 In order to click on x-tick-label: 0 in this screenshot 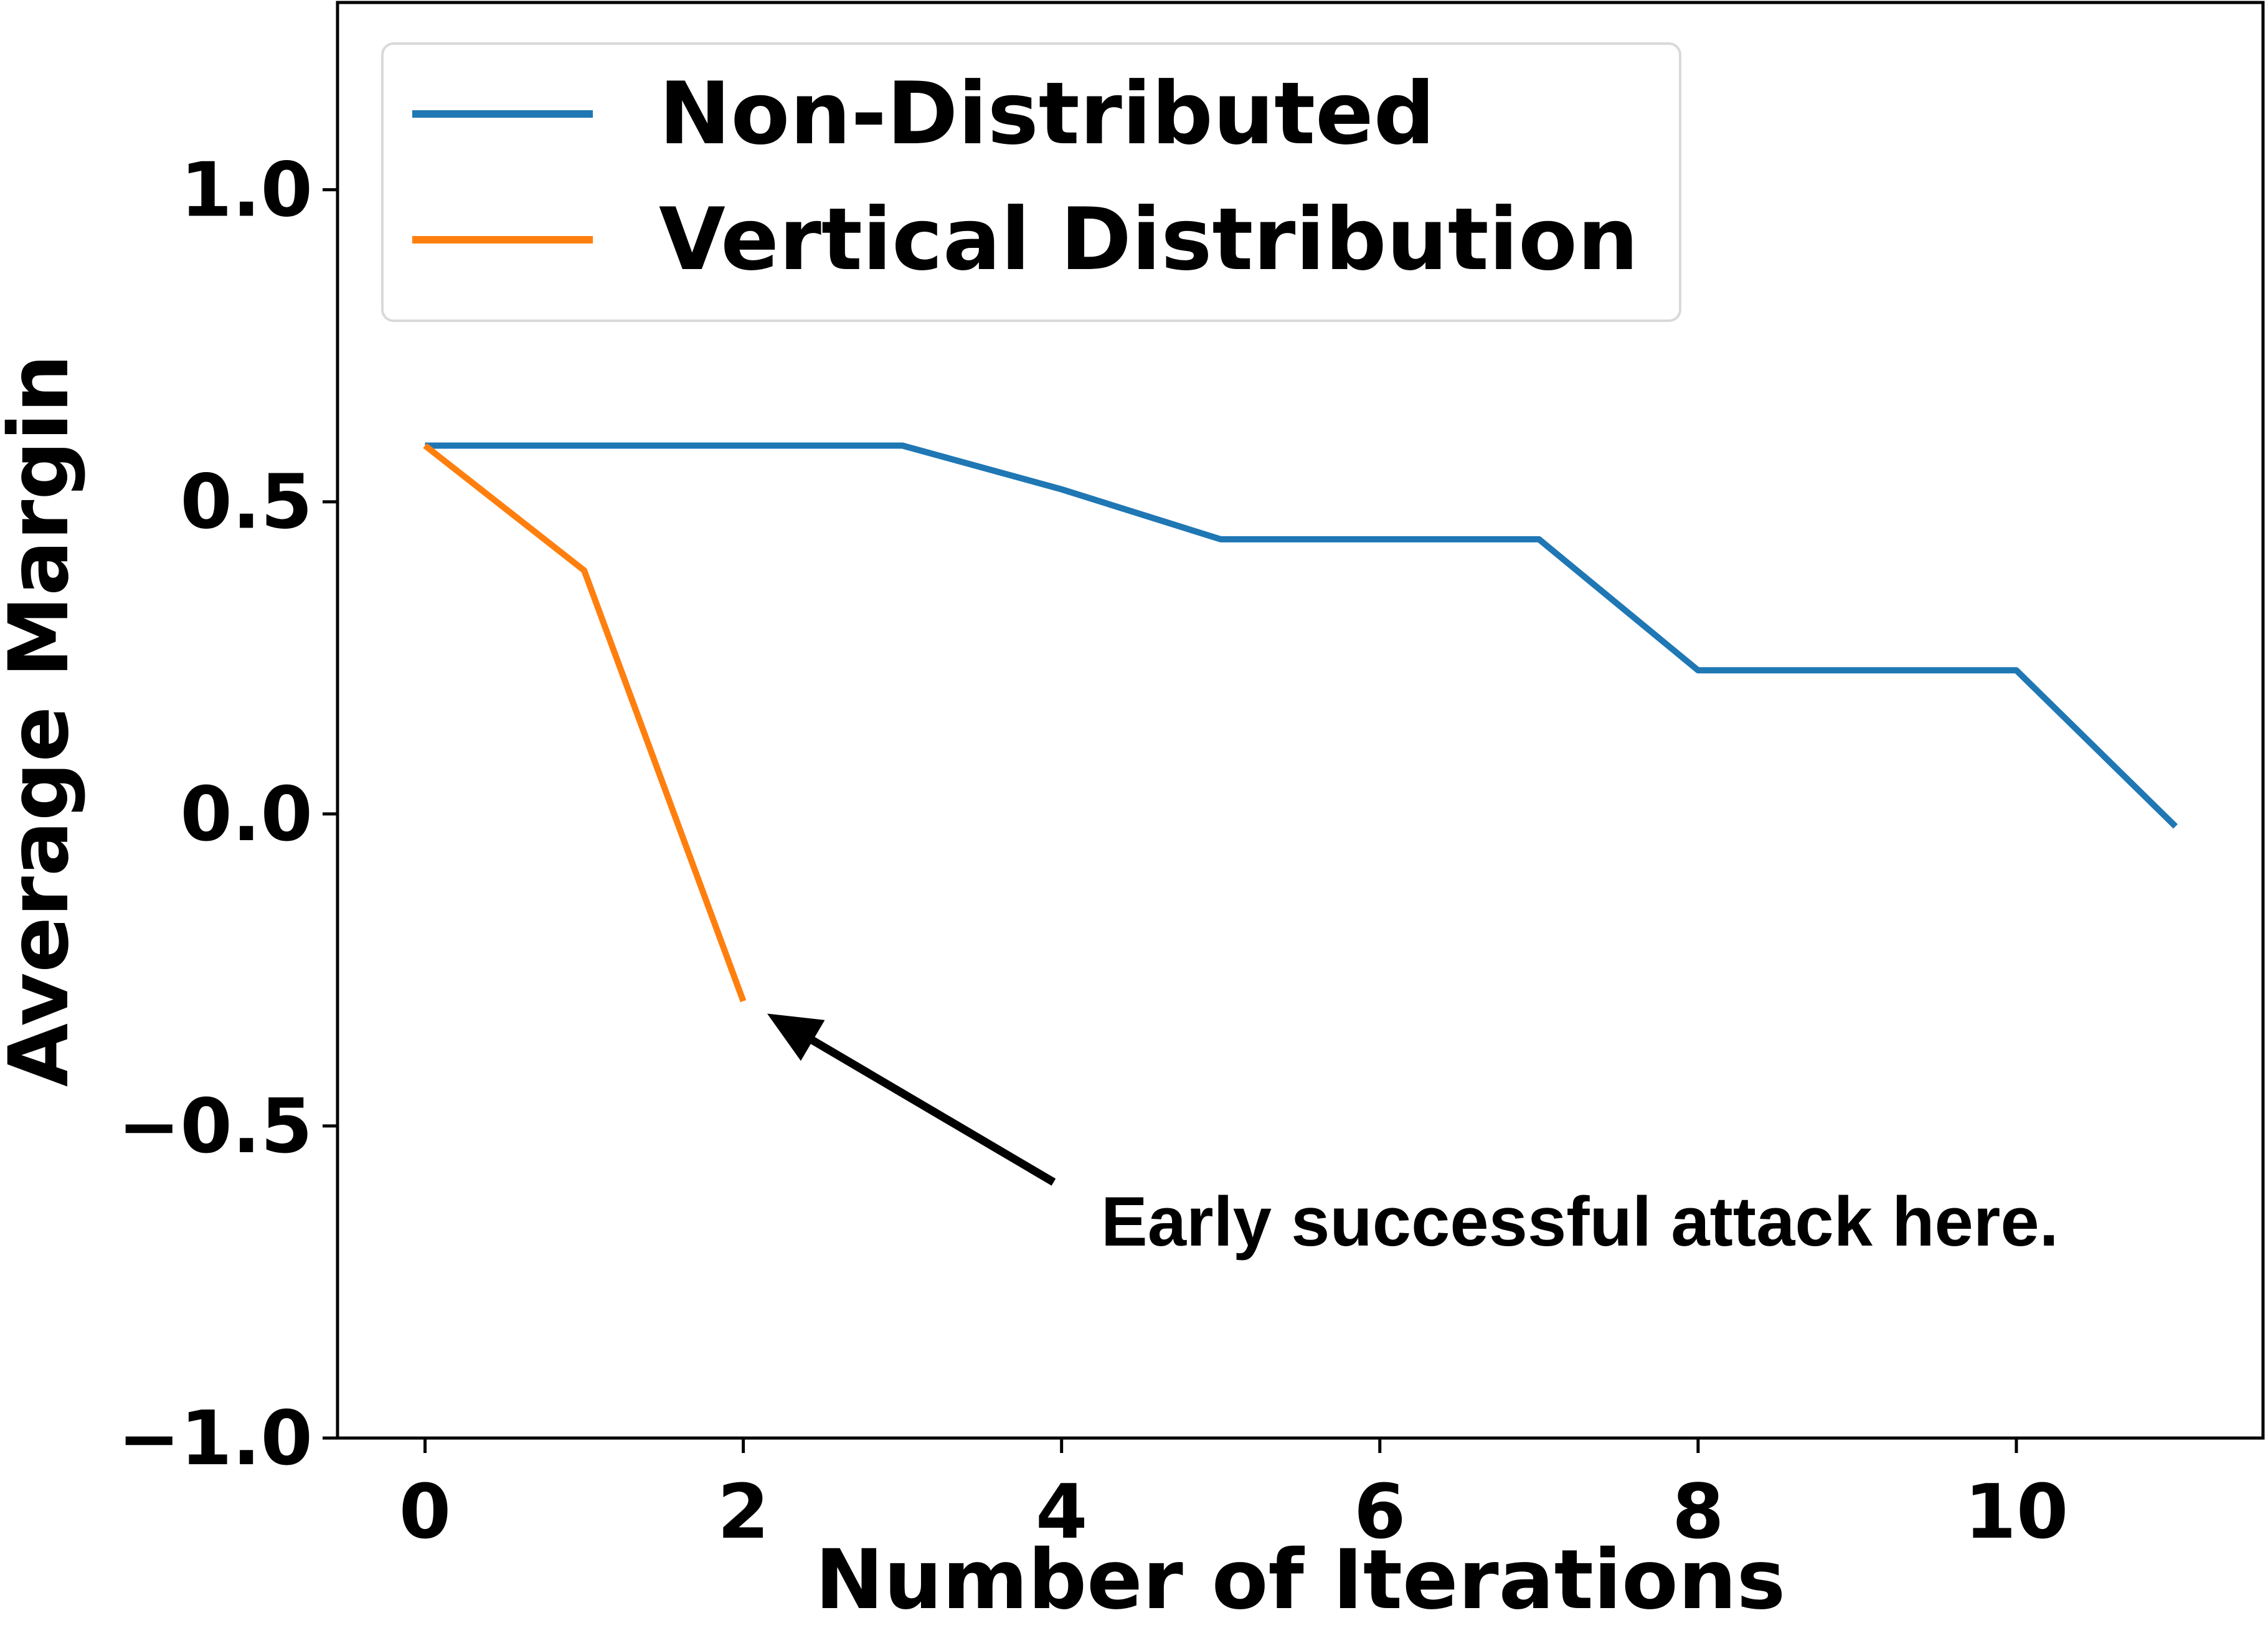, I will do `click(425, 1512)`.